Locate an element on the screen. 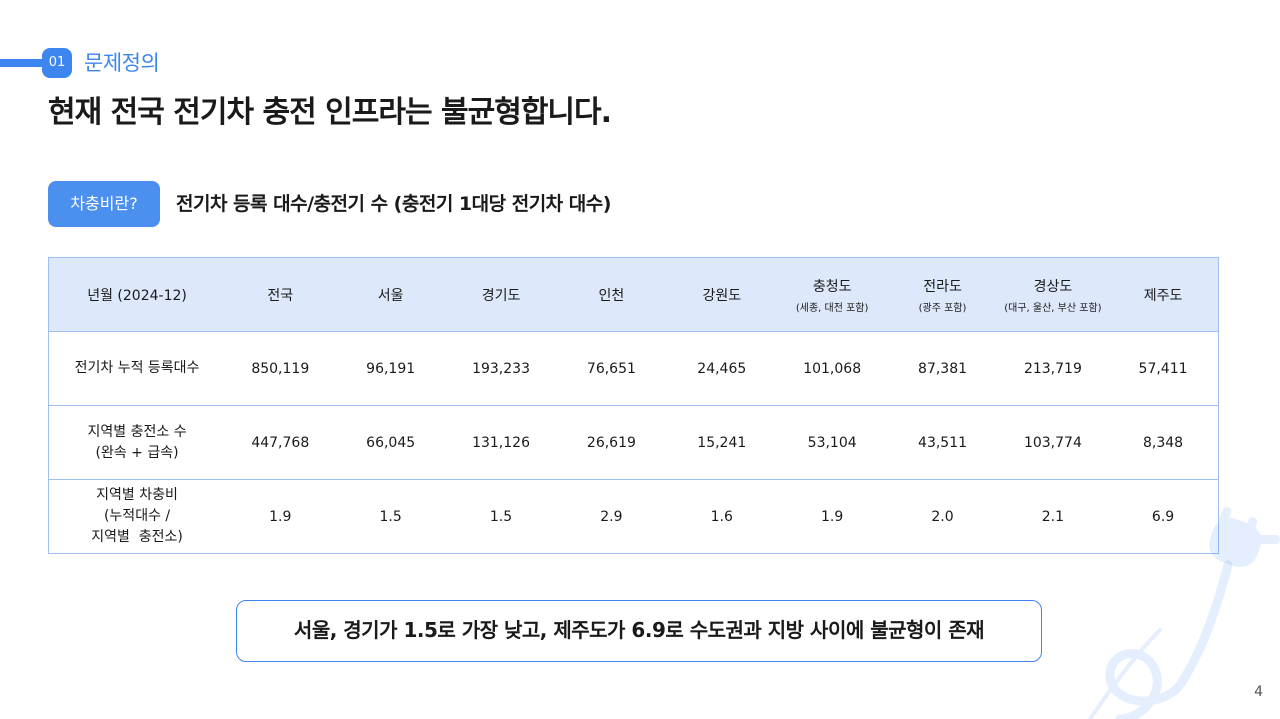 The image size is (1280, 719). row-label: 지역별 차충비 (누적대수 / 지역별 충전소) is located at coordinates (137, 516).